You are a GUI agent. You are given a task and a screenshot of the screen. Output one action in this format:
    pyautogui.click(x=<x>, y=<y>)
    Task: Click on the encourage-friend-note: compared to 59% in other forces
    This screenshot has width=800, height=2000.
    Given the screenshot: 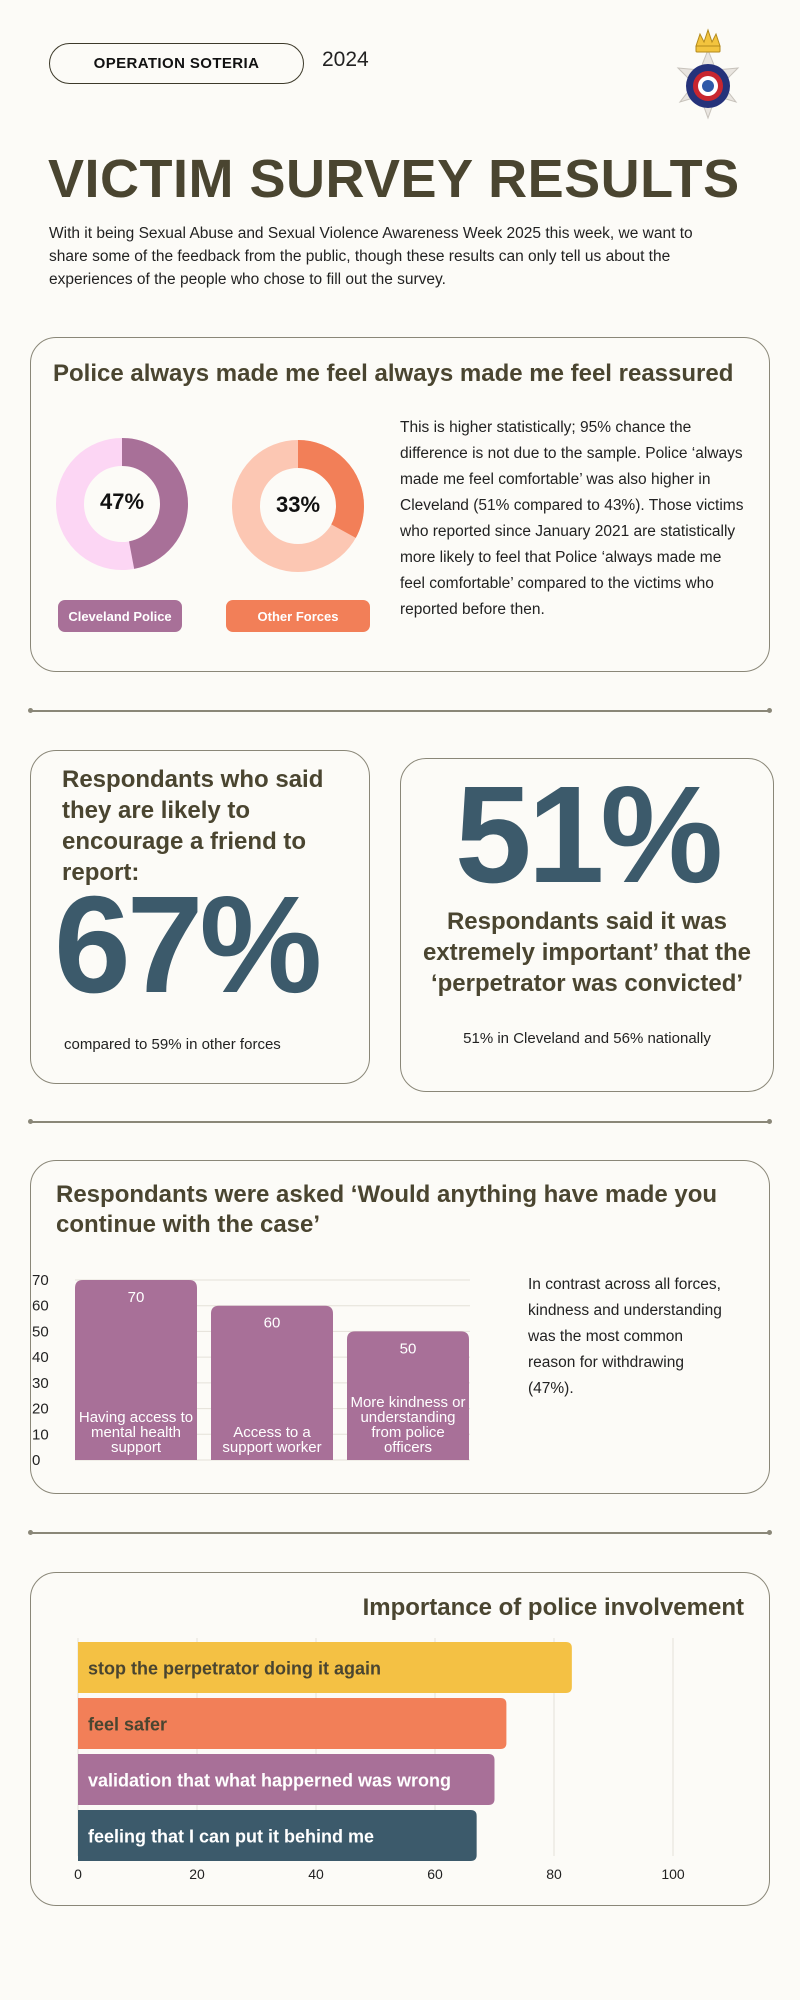 What is the action you would take?
    pyautogui.click(x=172, y=1044)
    